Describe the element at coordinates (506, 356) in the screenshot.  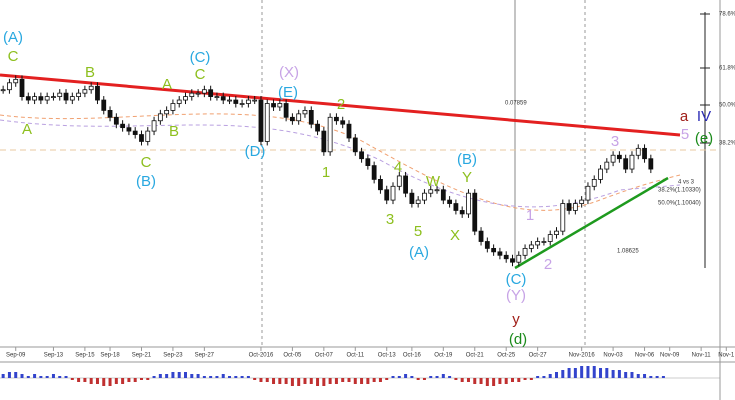
I see `x-tick-label: Oct-25` at that location.